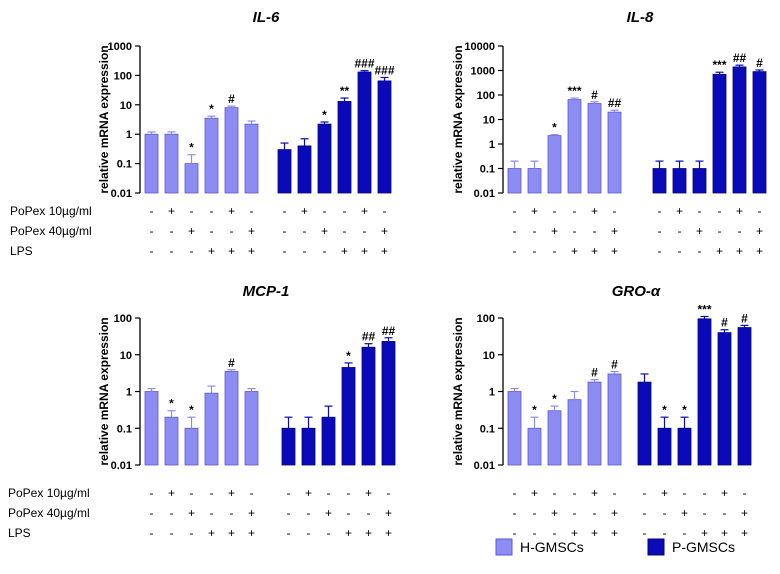 This screenshot has width=780, height=574. What do you see at coordinates (534, 410) in the screenshot?
I see `significance-mark: *` at bounding box center [534, 410].